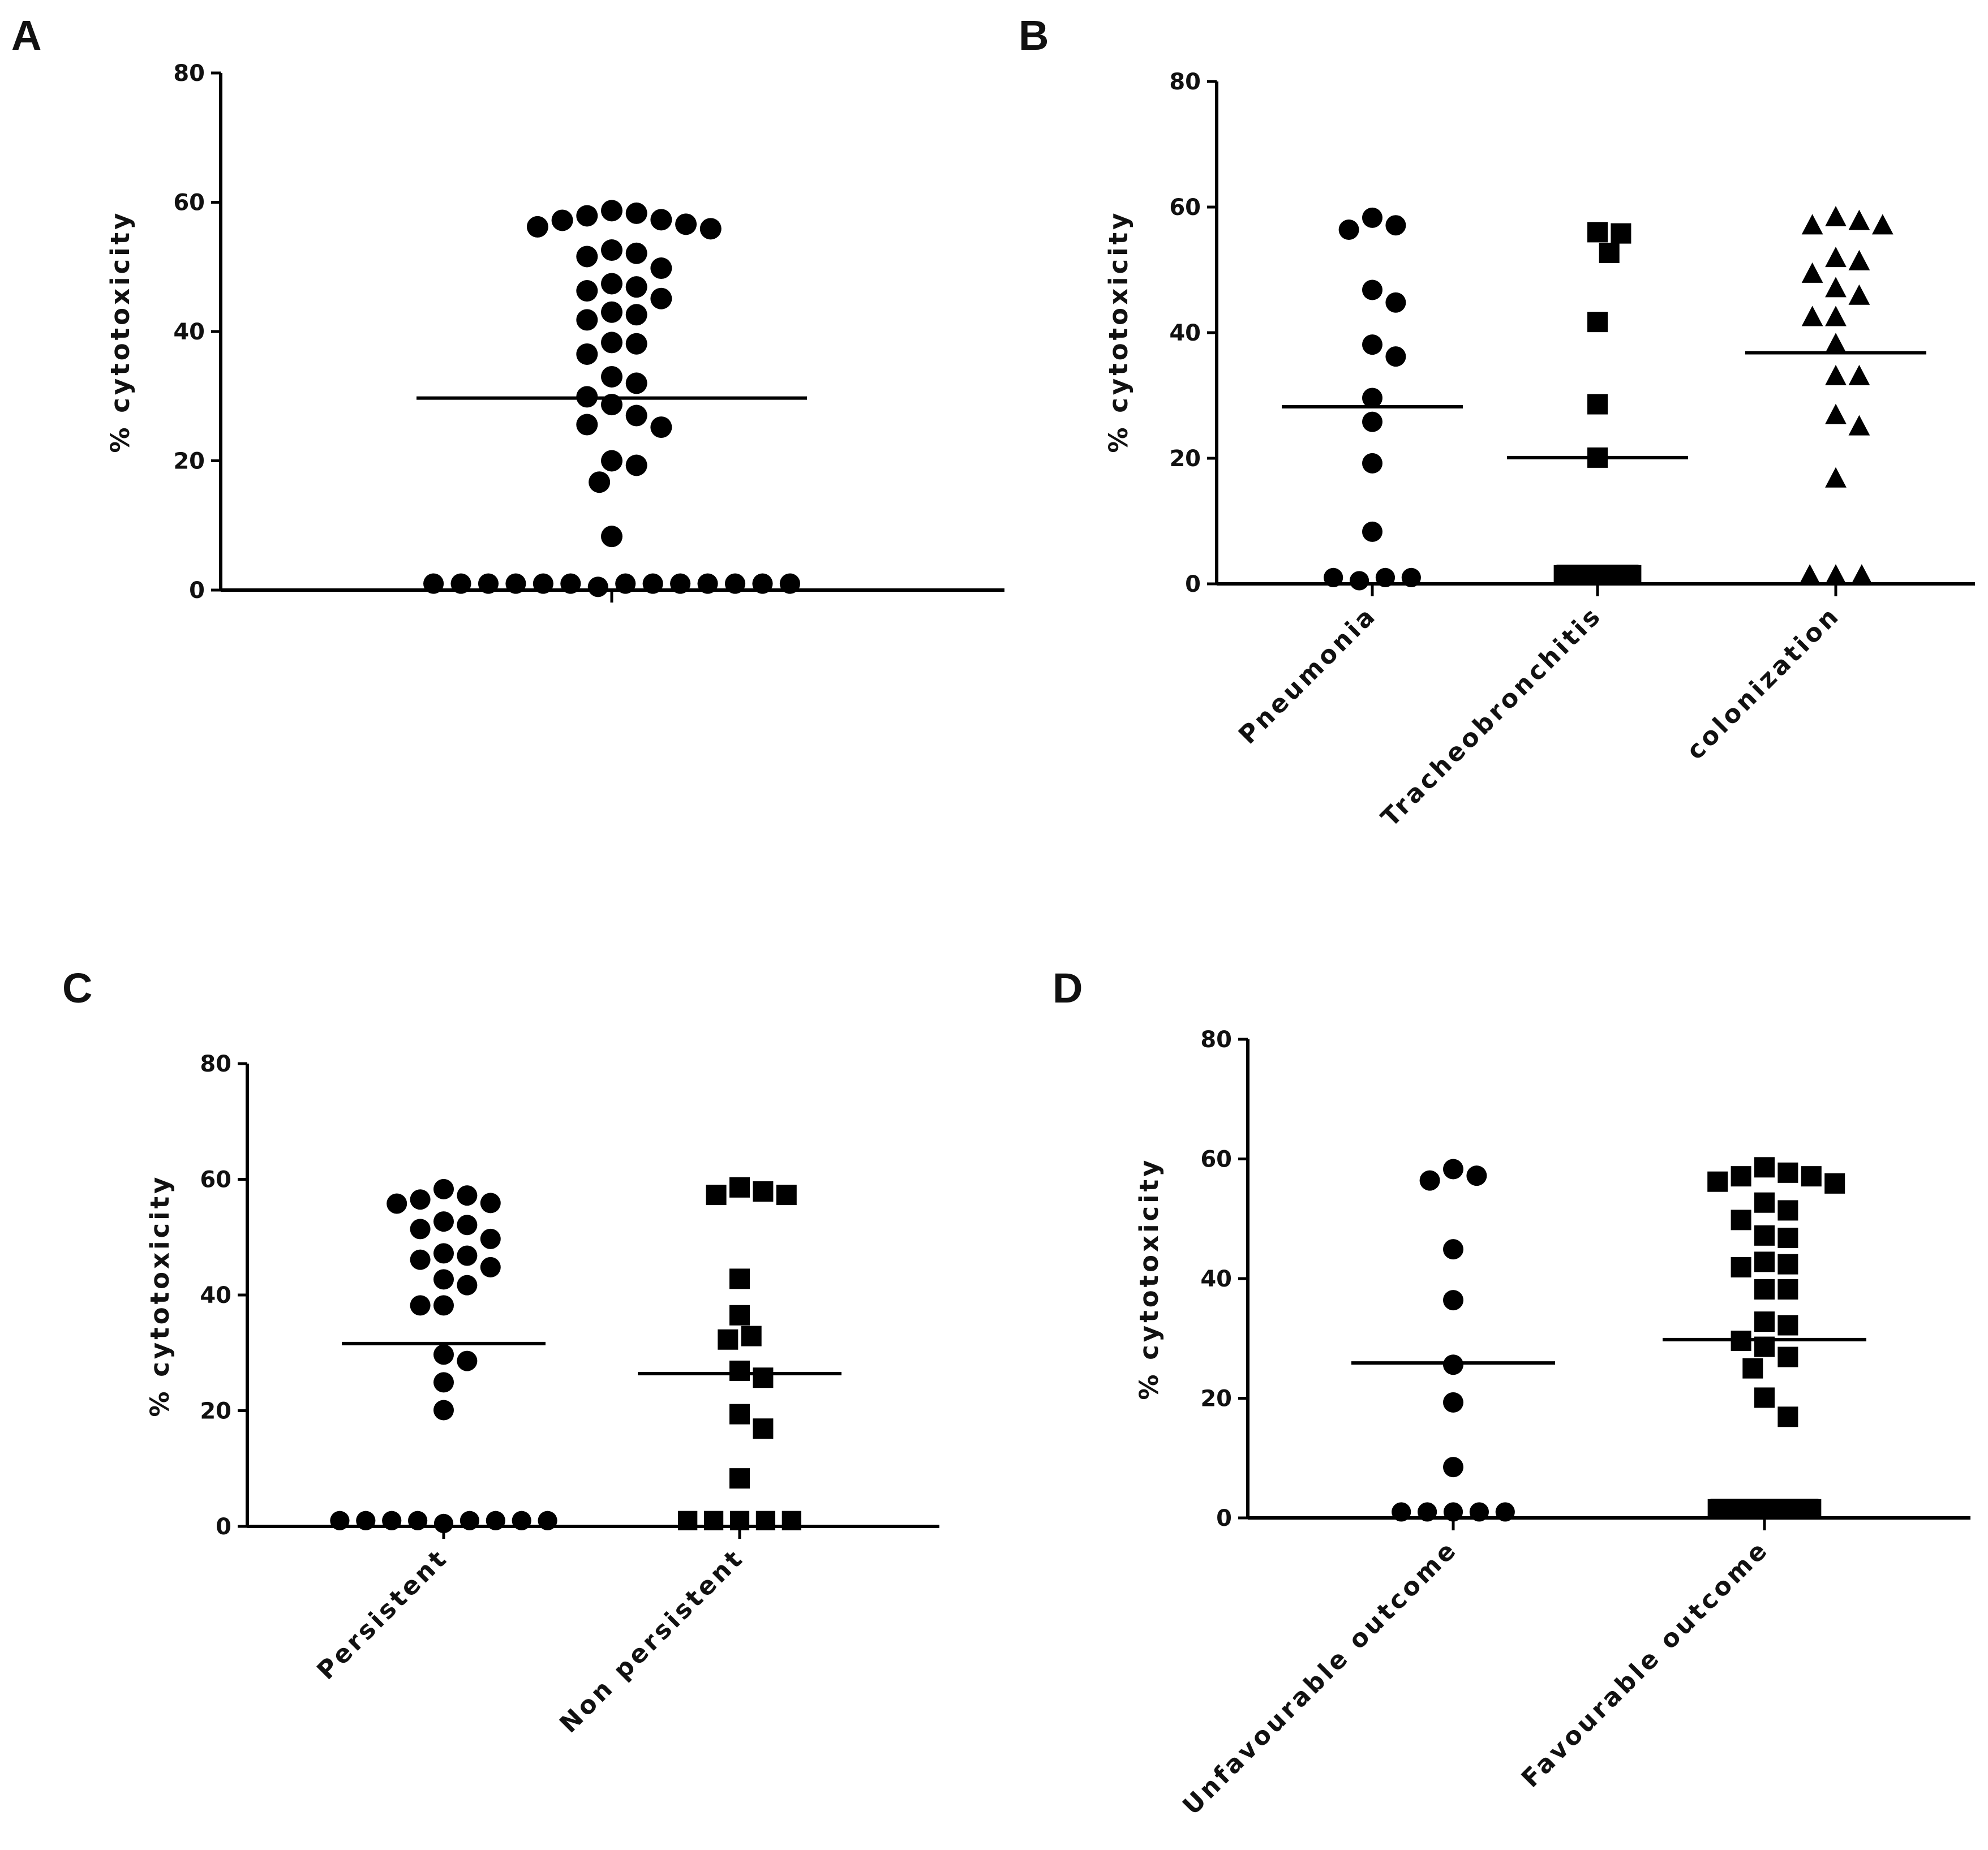  I want to click on y-axis-title: % cytotoxicity, so click(1149, 1278).